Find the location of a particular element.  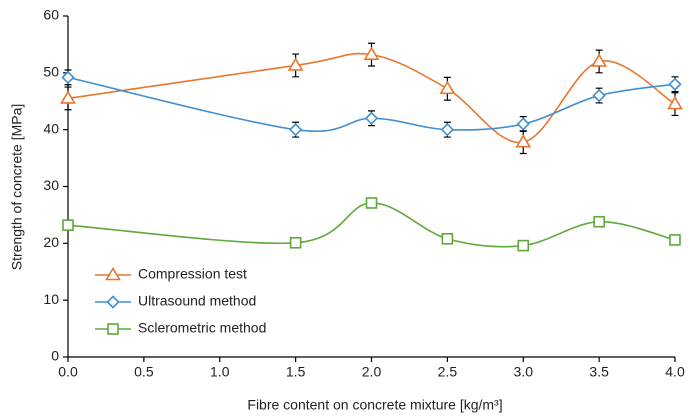

x-tick-label: 0.0 is located at coordinates (68, 372).